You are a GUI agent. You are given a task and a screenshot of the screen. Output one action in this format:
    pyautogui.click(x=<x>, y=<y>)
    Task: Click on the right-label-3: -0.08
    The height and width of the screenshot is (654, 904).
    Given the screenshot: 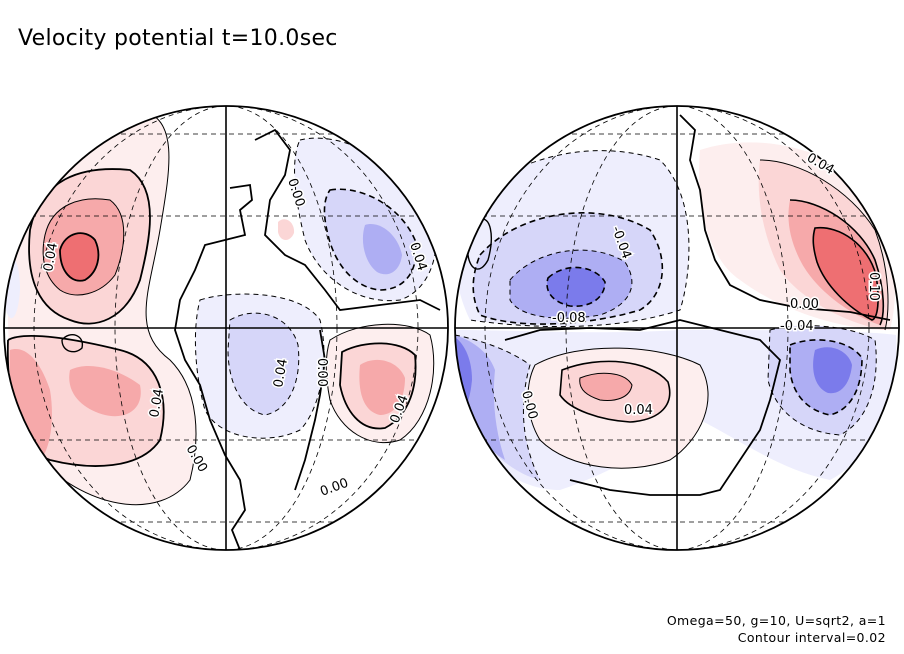 What is the action you would take?
    pyautogui.click(x=569, y=318)
    